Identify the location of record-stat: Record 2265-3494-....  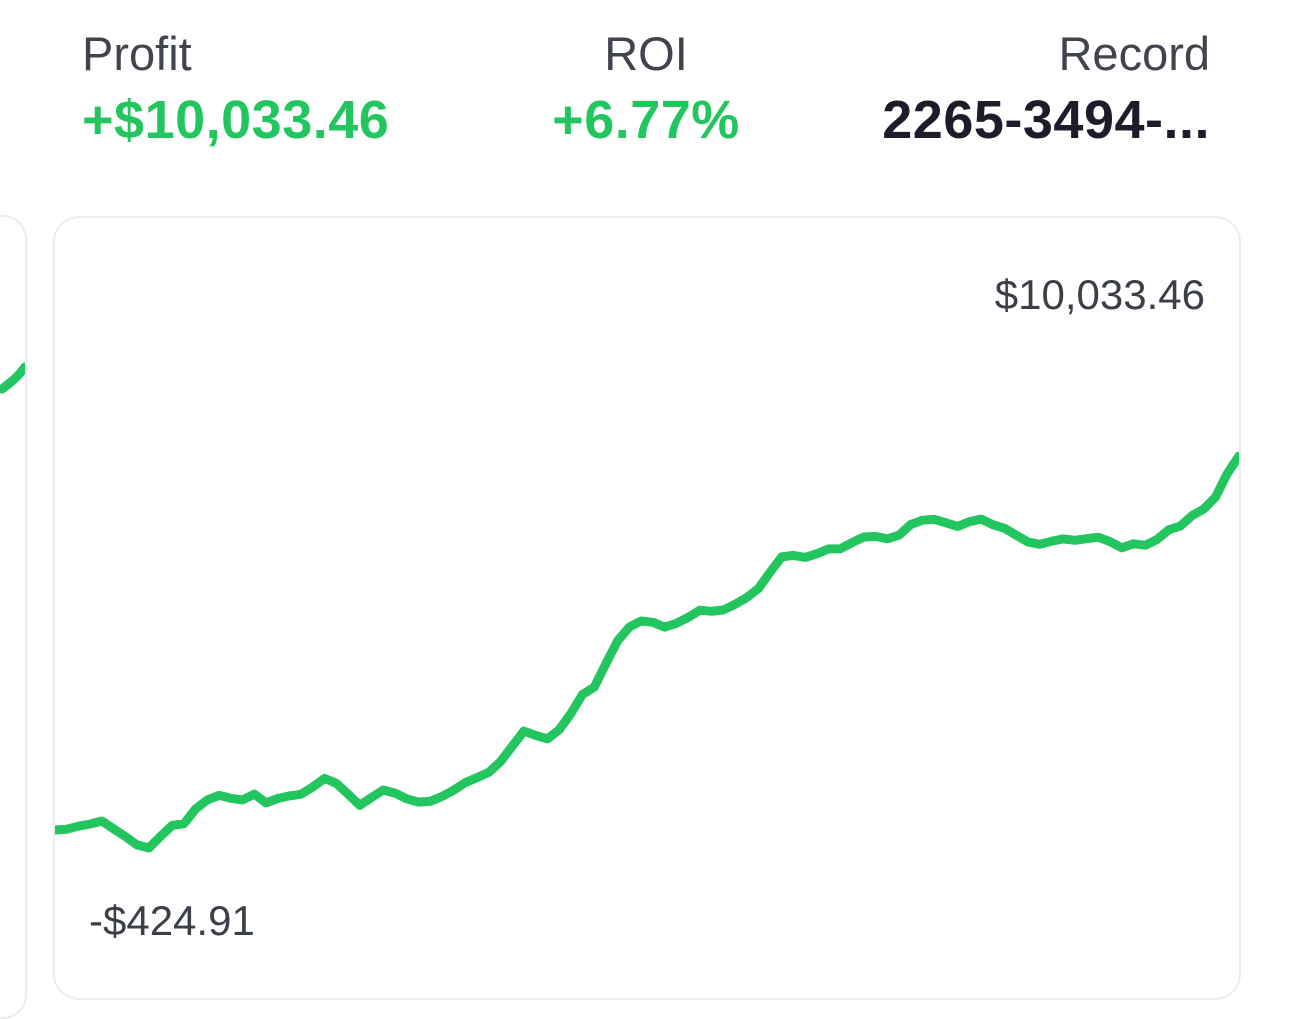
(1046, 91).